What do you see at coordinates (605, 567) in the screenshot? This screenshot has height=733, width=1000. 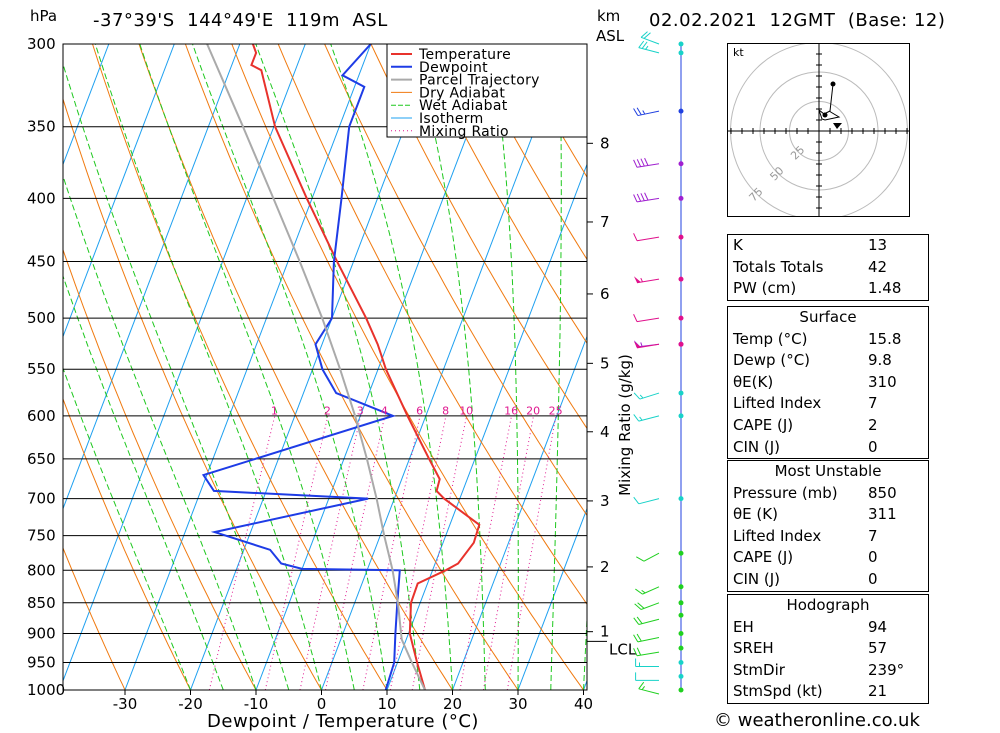 I see `height-tick-label: 2` at bounding box center [605, 567].